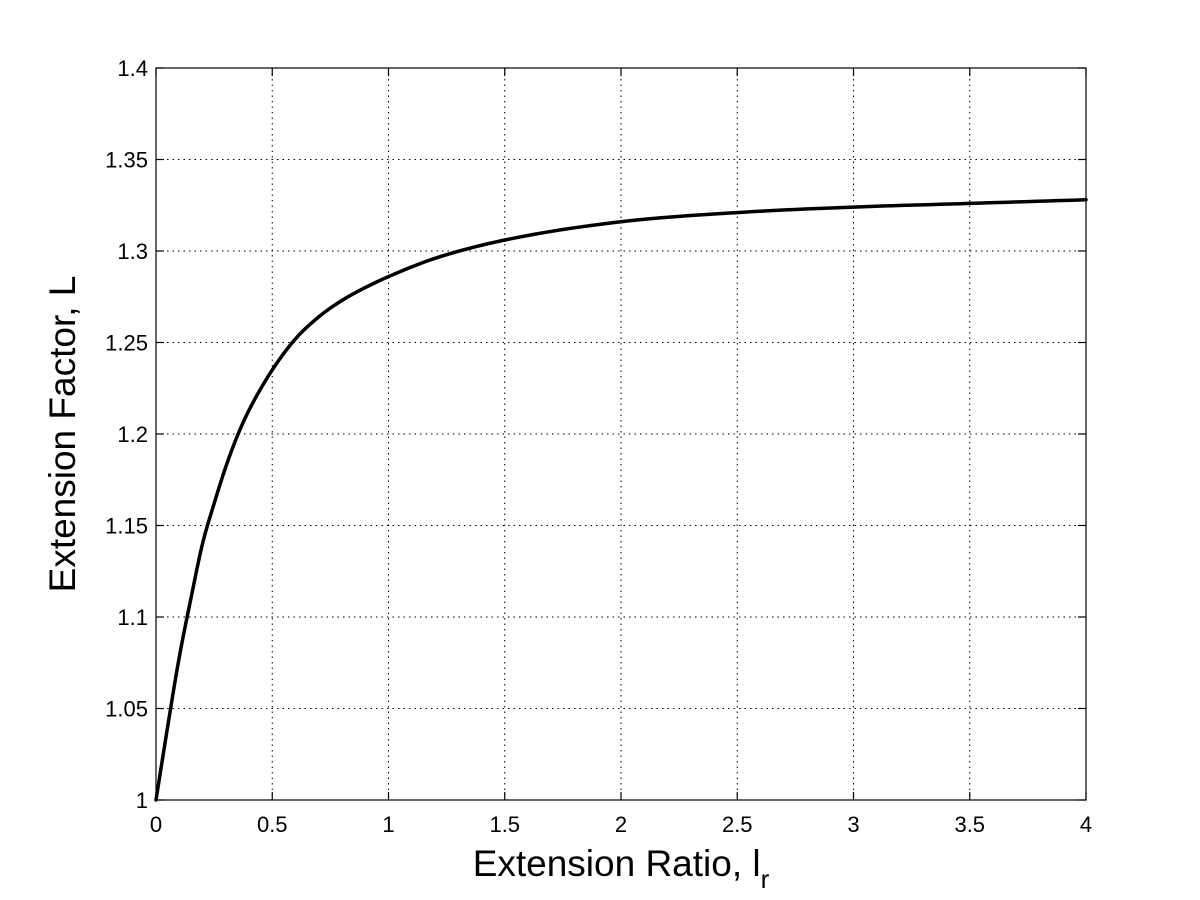  I want to click on y-tick-label: 1, so click(142, 800).